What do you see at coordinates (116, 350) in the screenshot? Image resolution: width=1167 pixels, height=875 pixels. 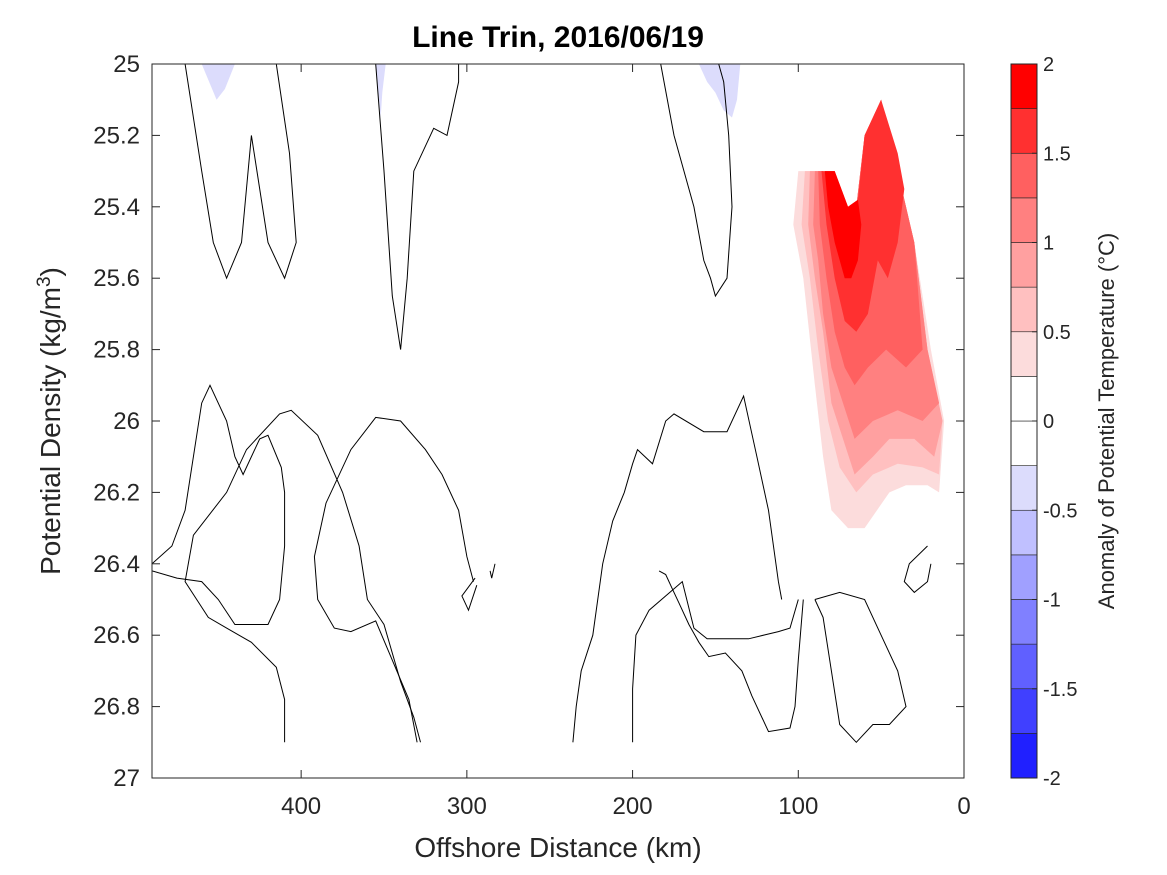 I see `y-tick-label-4: 25.8` at bounding box center [116, 350].